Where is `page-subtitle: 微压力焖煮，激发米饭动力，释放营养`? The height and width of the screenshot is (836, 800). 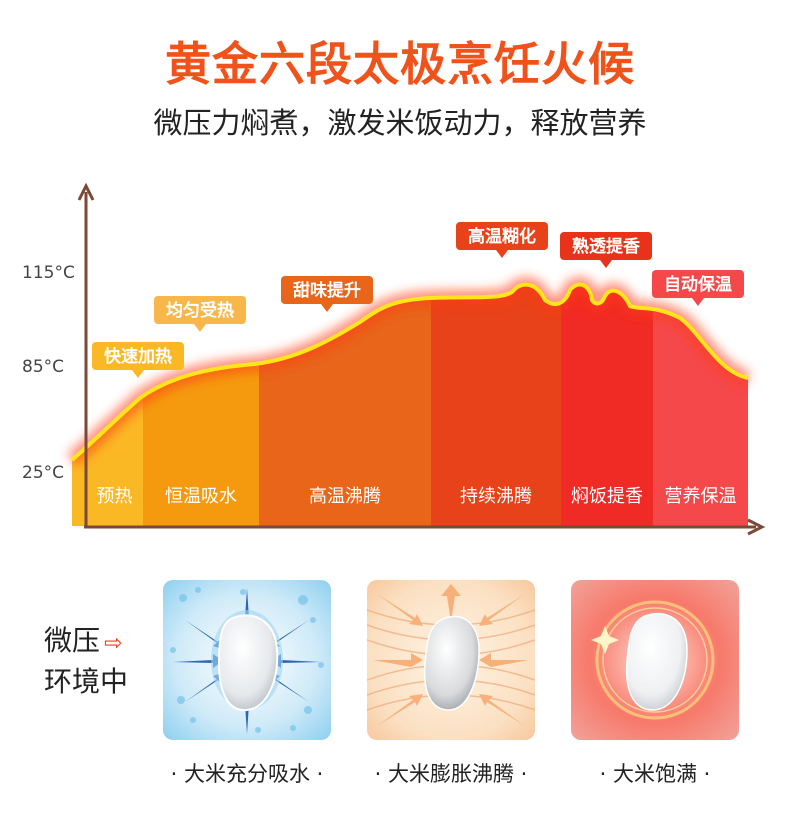 page-subtitle: 微压力焖煮，激发米饭动力，释放营养 is located at coordinates (400, 123).